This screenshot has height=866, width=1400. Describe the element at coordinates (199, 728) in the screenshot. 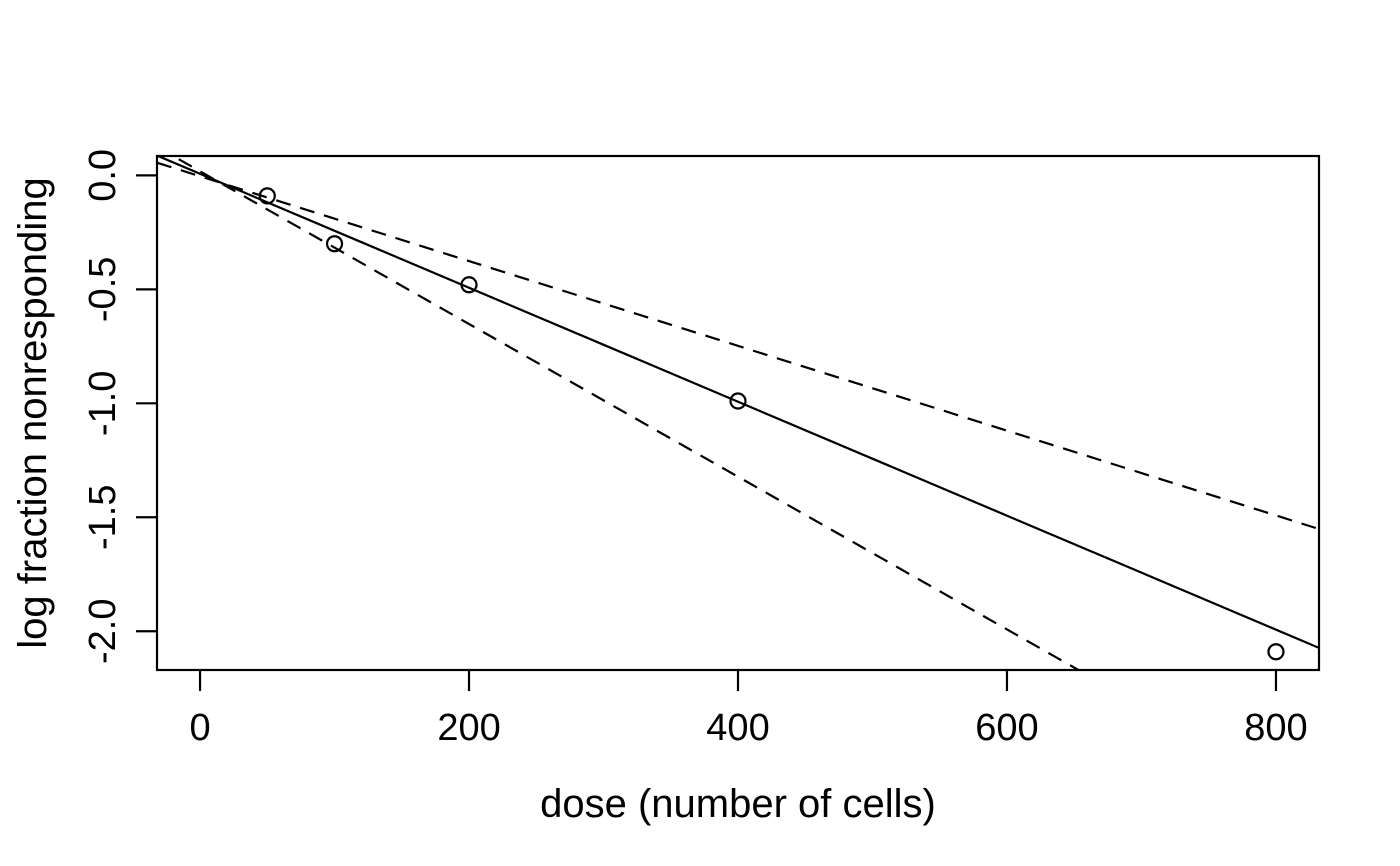

I see `x-tick-label: 0` at that location.